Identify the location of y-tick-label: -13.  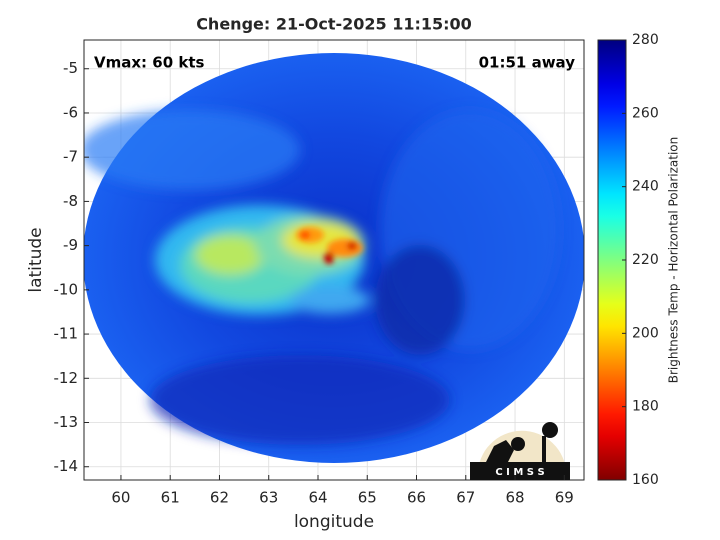
(66, 422).